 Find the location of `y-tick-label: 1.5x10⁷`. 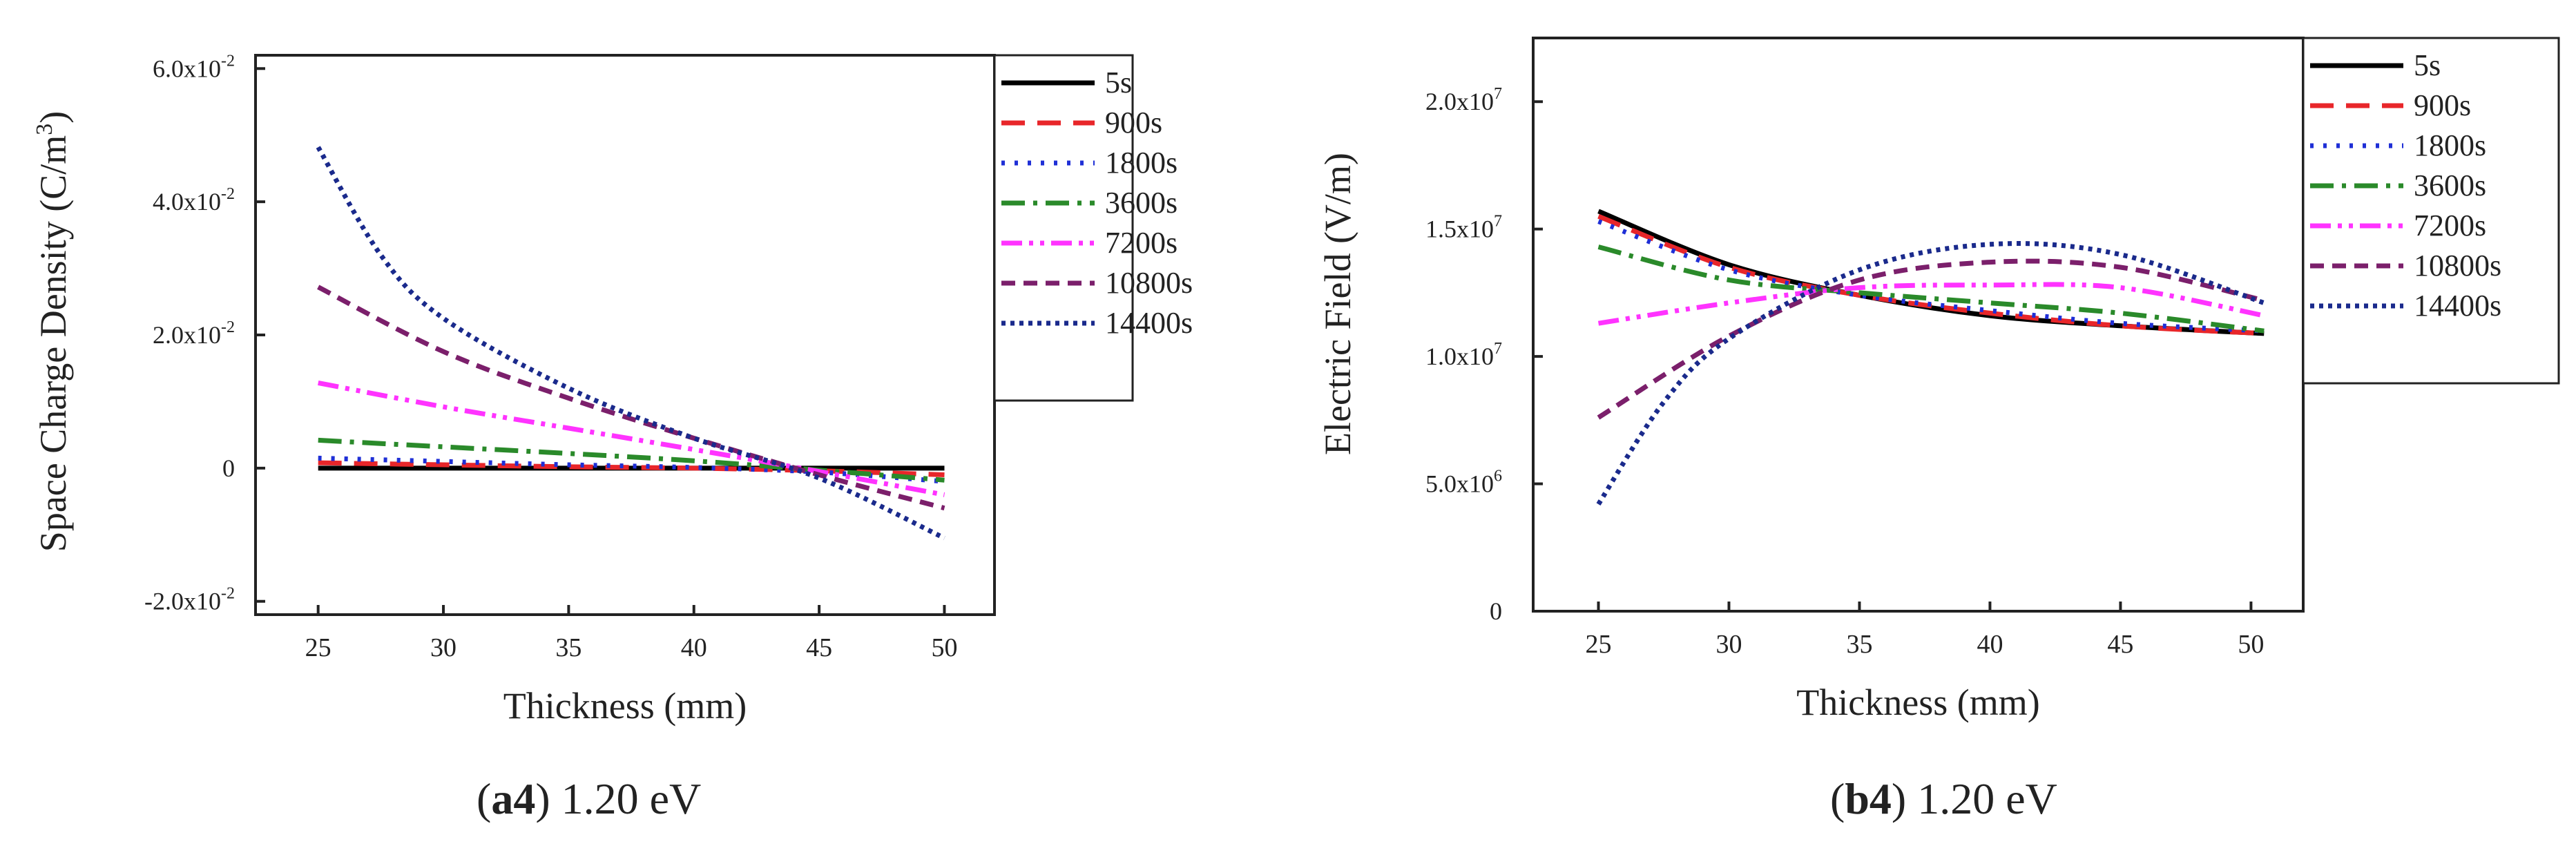

y-tick-label: 1.5x10⁷ is located at coordinates (1463, 228).